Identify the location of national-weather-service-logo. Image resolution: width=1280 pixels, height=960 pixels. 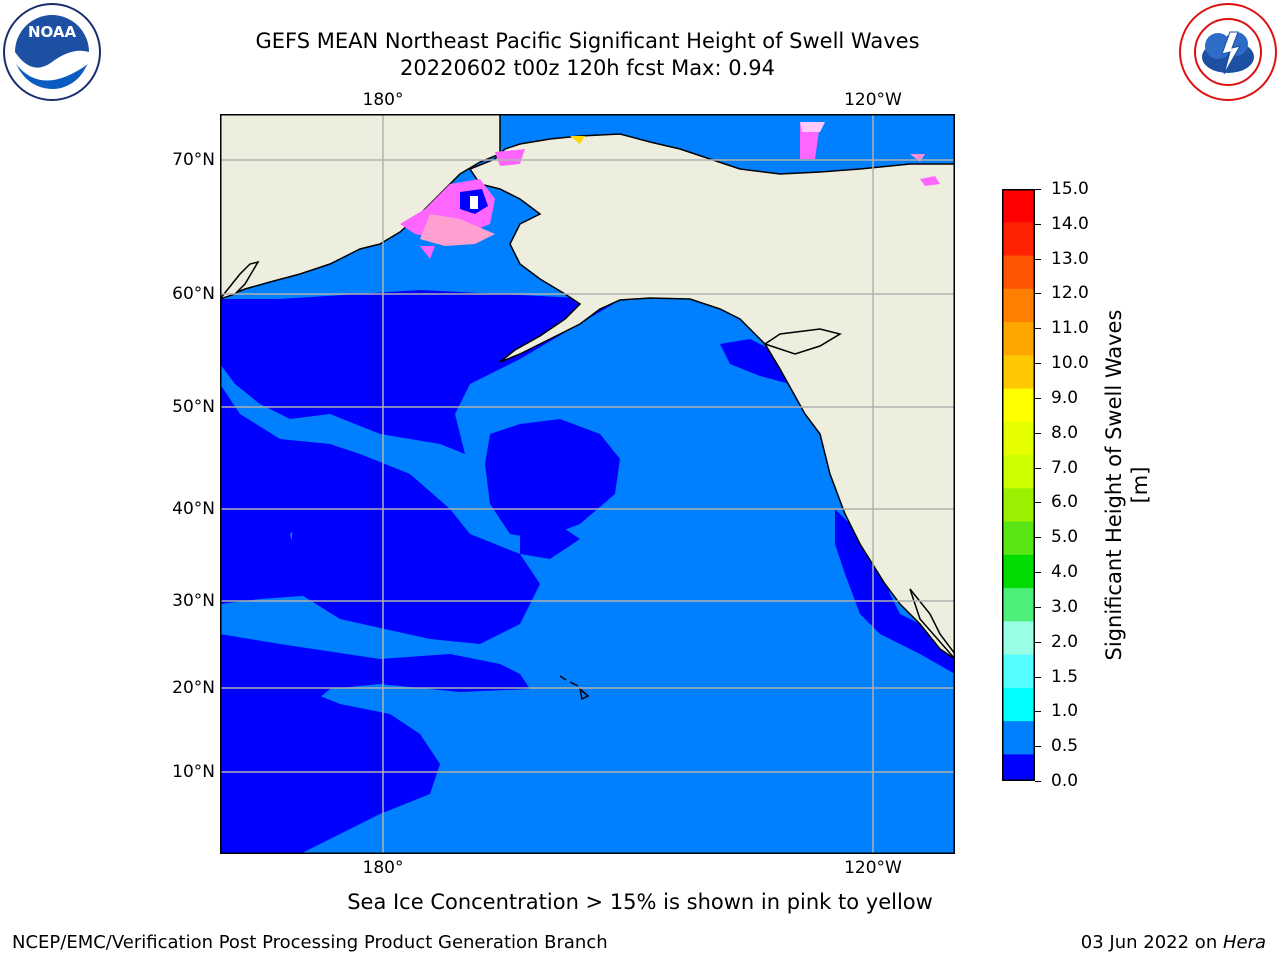
(1228, 52).